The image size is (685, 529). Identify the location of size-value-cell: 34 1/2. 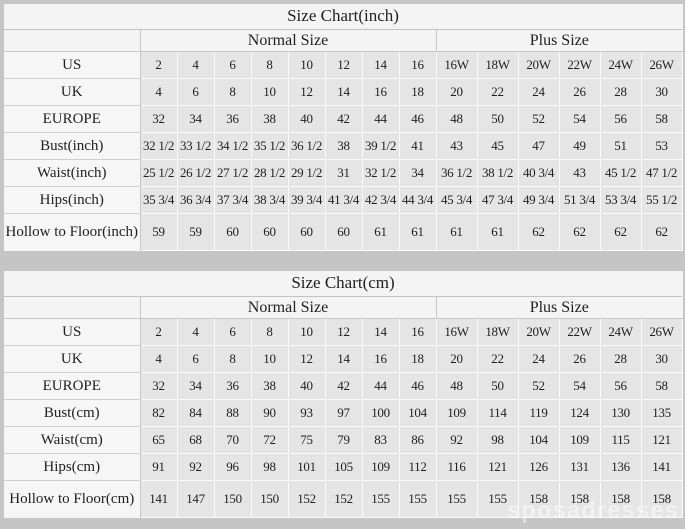
(232, 146).